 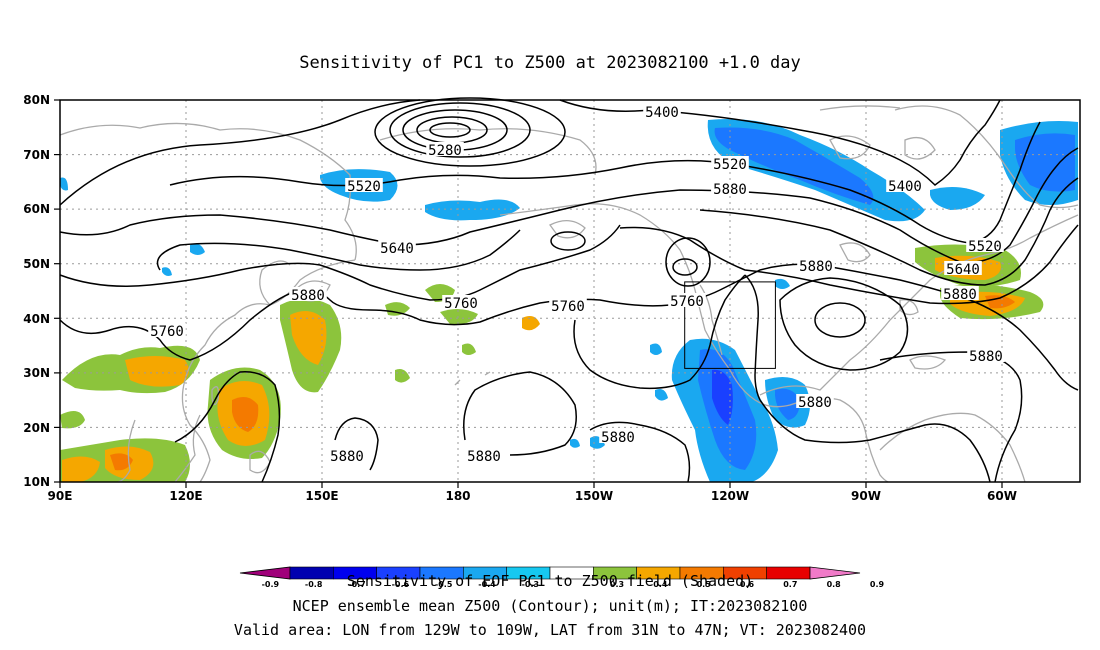 I want to click on contour-label-text: 5280, so click(x=445, y=151).